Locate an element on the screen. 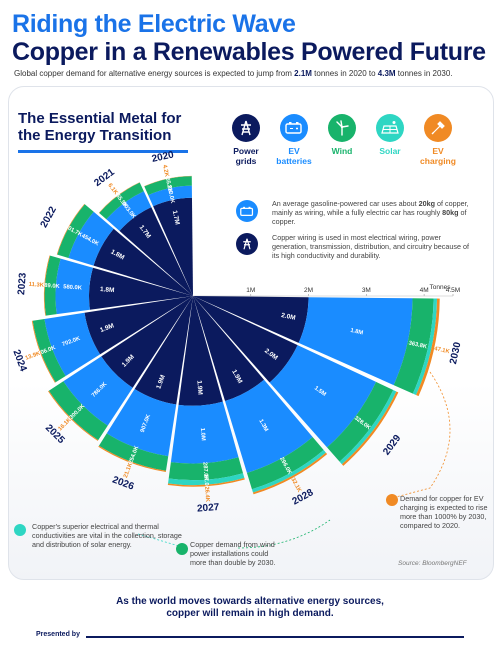 Image resolution: width=500 pixels, height=648 pixels. value-label-2026-0: 1.9M is located at coordinates (161, 382).